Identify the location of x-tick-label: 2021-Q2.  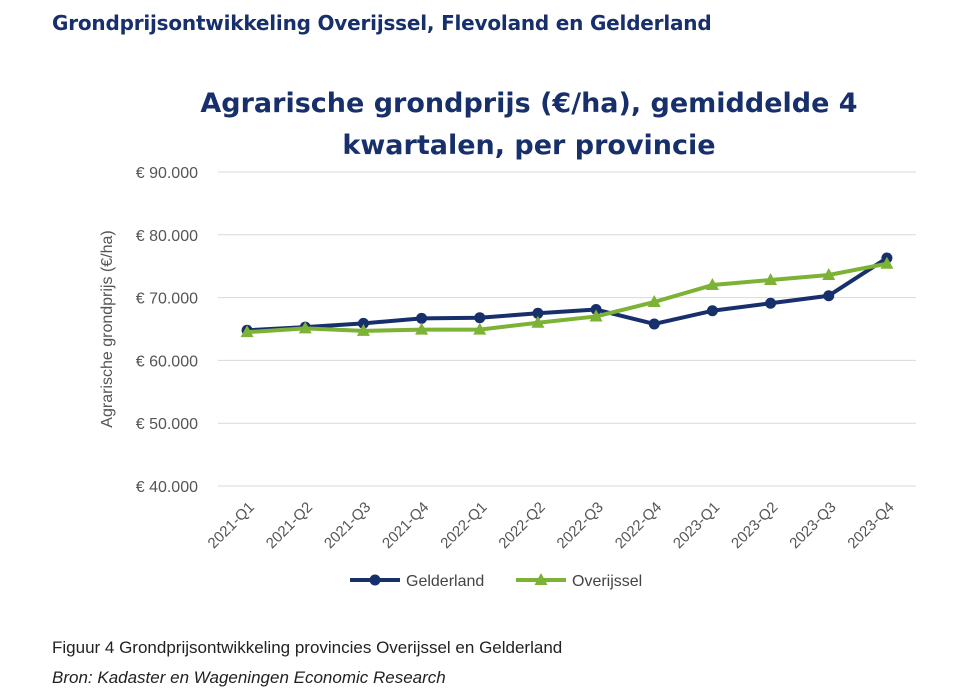
(289, 525).